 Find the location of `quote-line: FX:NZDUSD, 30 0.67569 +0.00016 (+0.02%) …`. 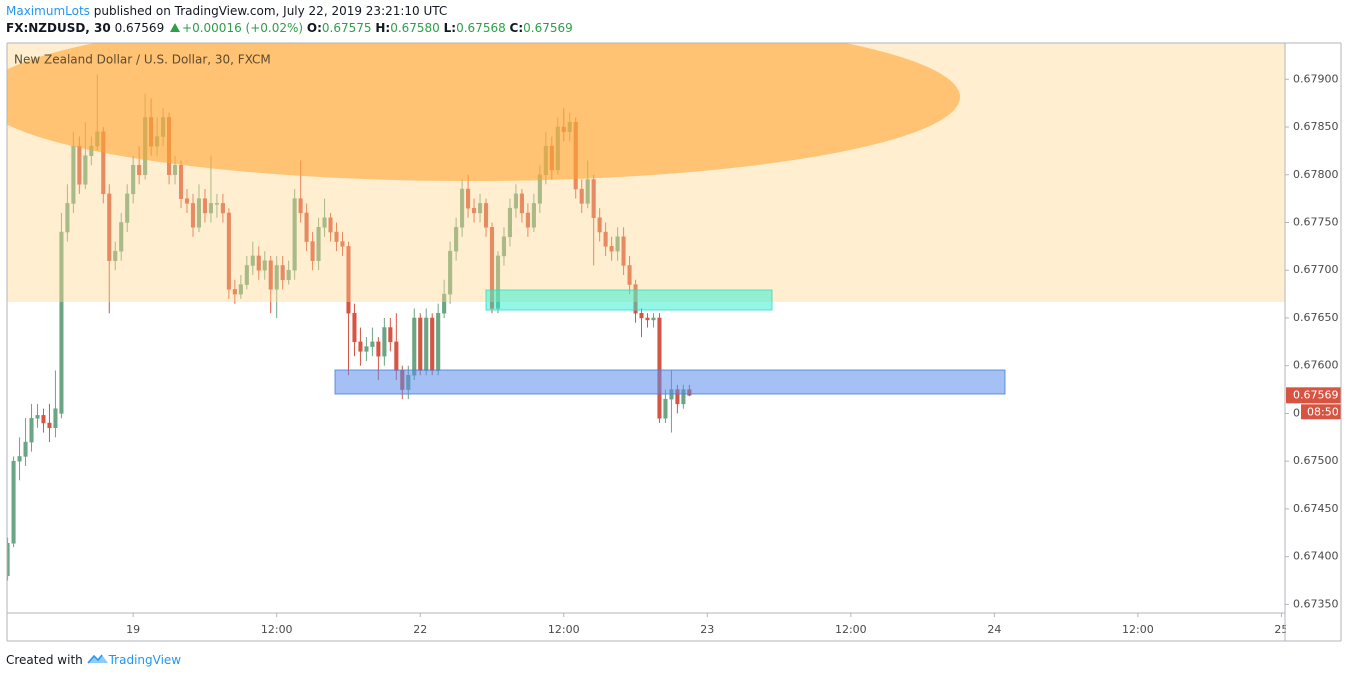

quote-line: FX:NZDUSD, 30 0.67569 +0.00016 (+0.02%) … is located at coordinates (289, 28).